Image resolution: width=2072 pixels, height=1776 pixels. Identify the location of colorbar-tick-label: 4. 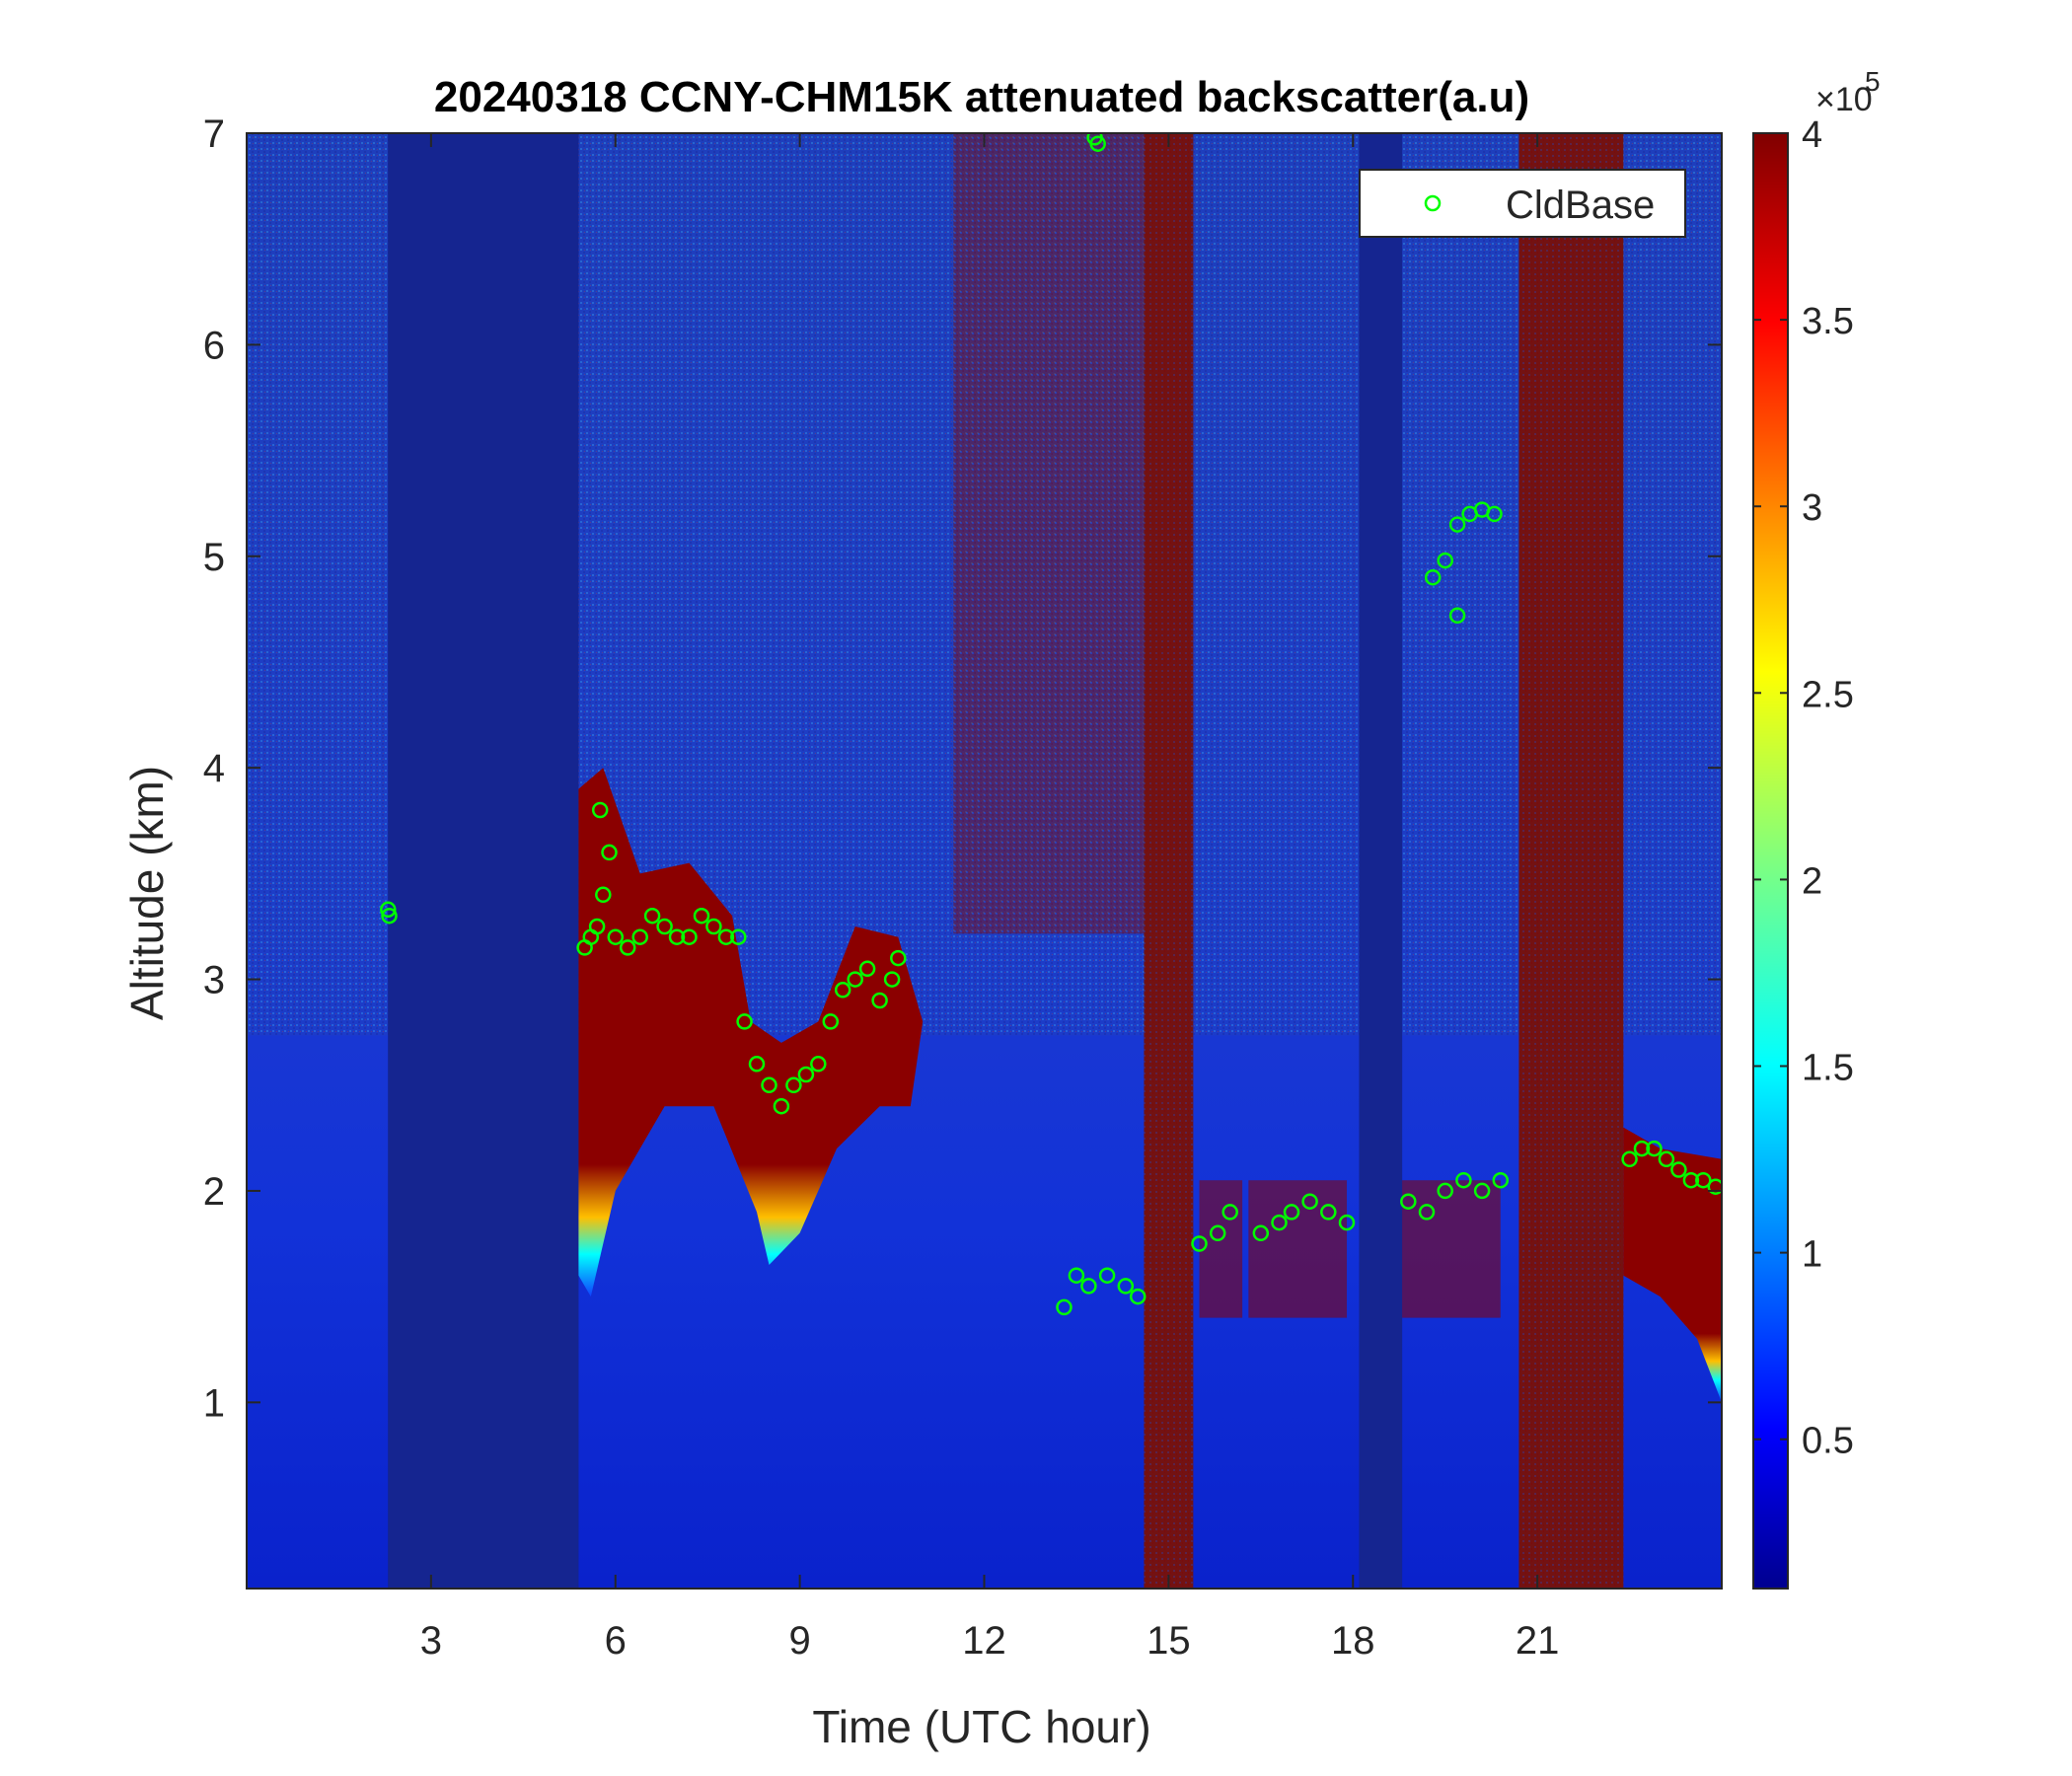
(1812, 135).